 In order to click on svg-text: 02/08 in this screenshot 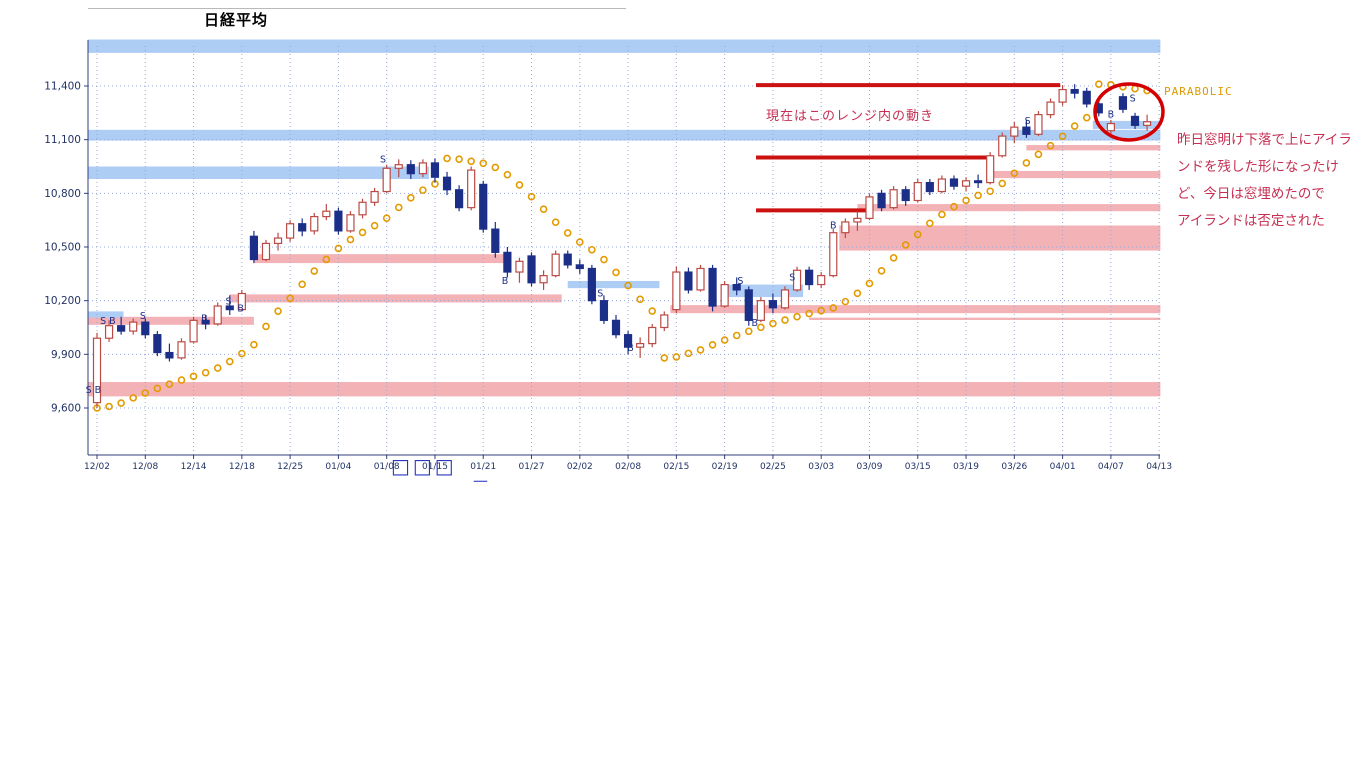, I will do `click(628, 467)`.